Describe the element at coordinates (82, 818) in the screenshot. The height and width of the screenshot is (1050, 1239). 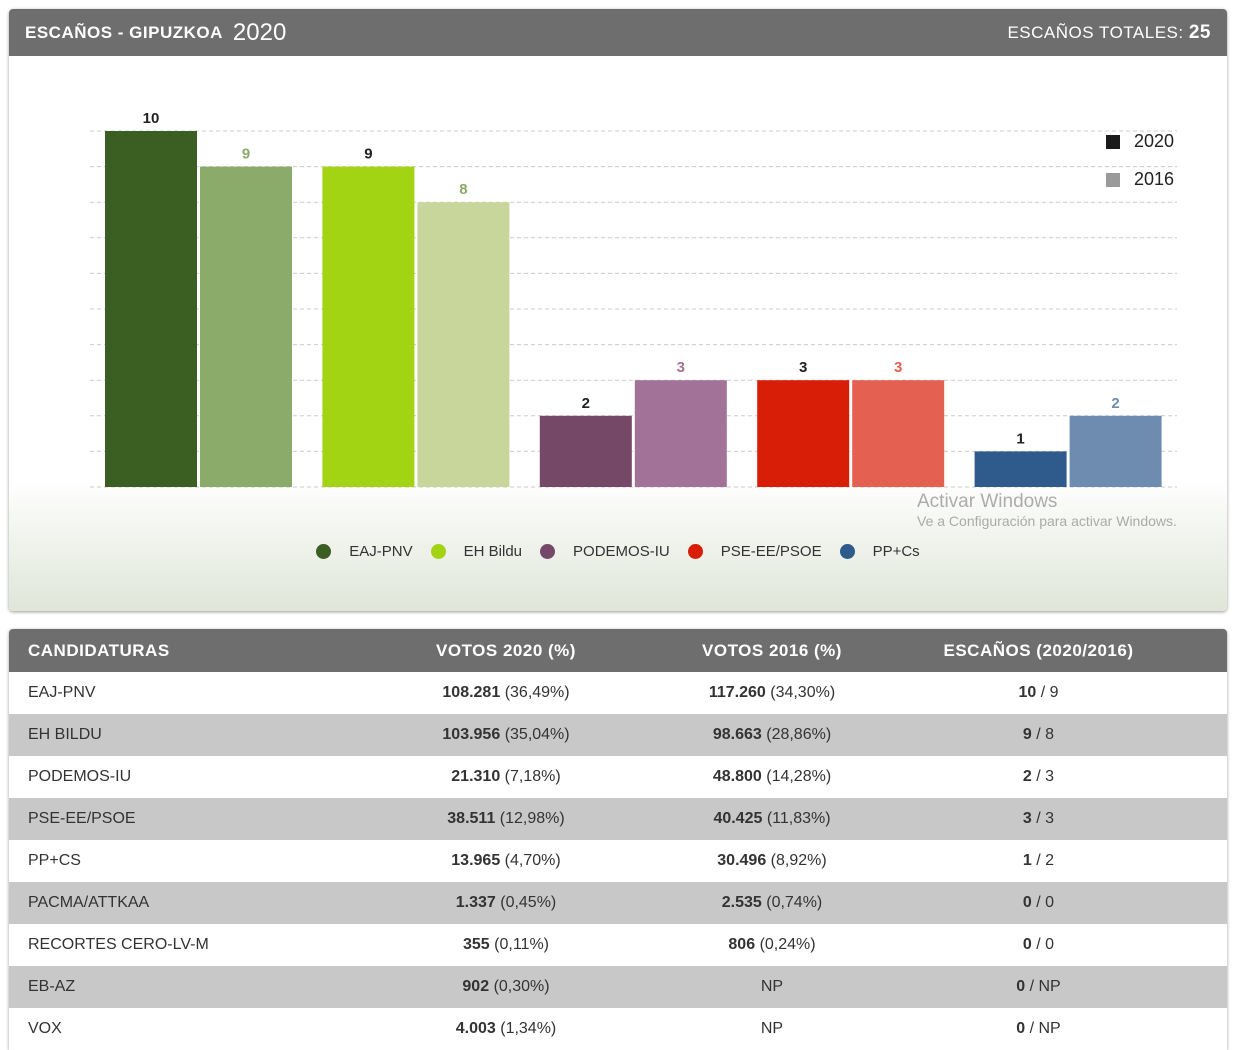
I see `party-name: PSE-EE/PSOE` at that location.